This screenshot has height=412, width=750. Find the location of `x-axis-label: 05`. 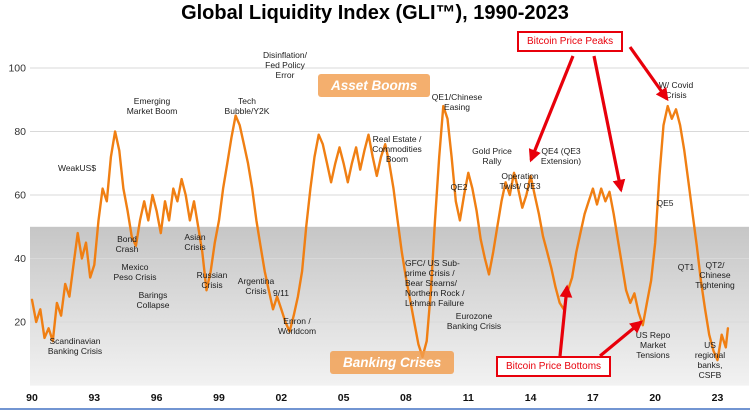

x-axis-label: 05 is located at coordinates (344, 398).